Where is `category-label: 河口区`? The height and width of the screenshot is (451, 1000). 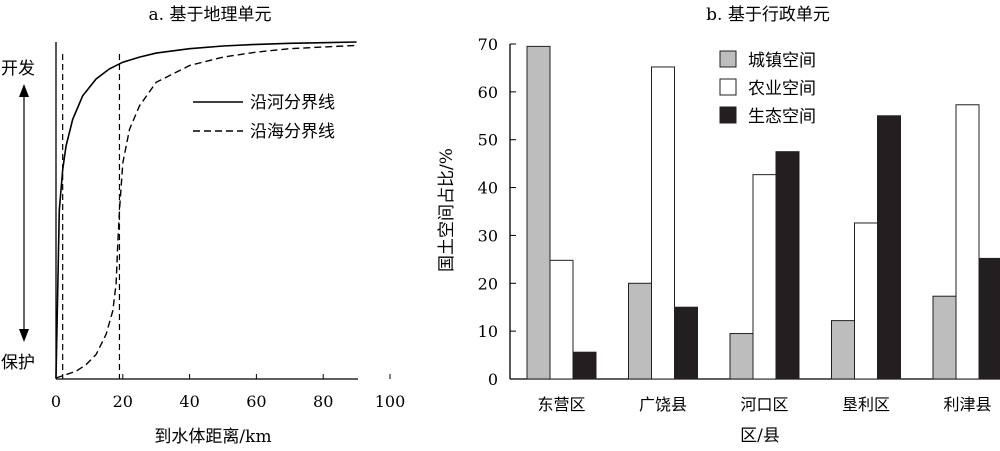 category-label: 河口区 is located at coordinates (764, 404).